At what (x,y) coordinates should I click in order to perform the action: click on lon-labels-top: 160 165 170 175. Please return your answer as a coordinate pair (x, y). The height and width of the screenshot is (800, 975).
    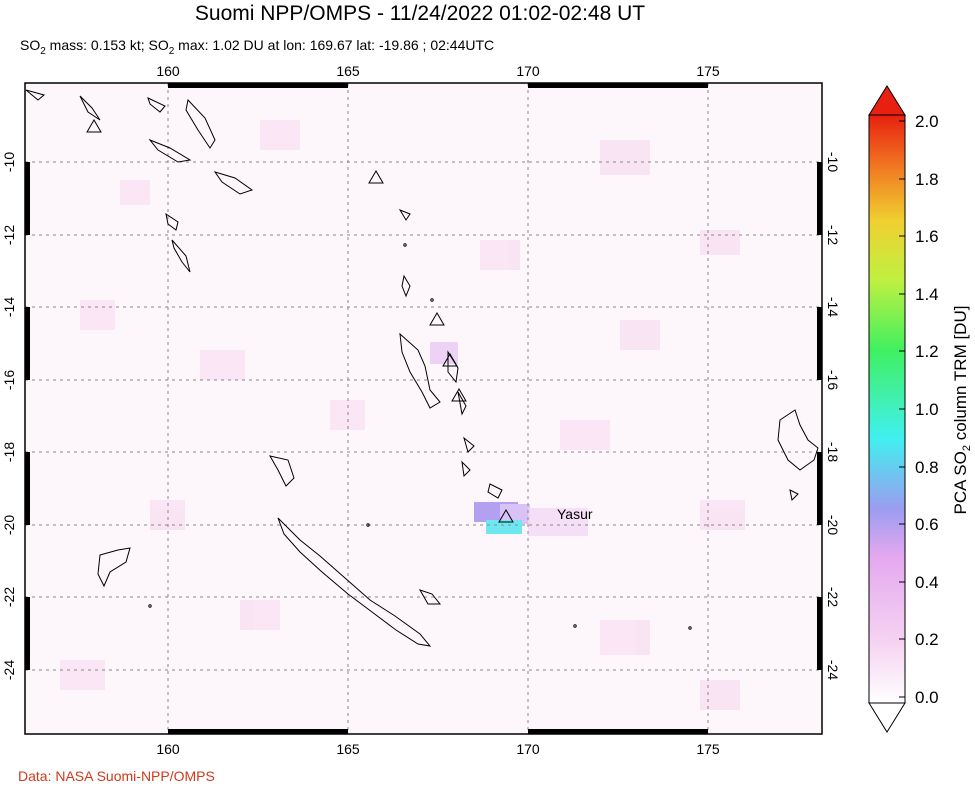
    Looking at the image, I should click on (438, 71).